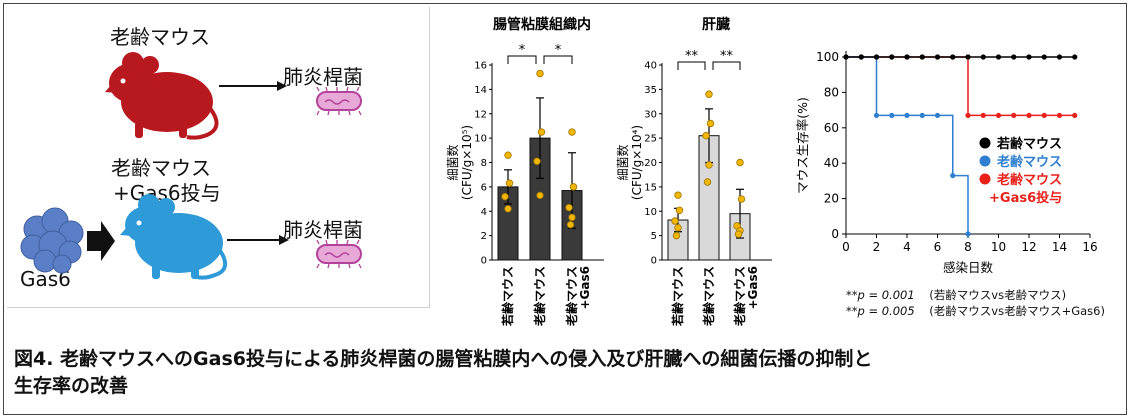 The image size is (1131, 419). I want to click on footnote-2: **p = 0.005 (老齢マウスvs老齢マウス+Gas6), so click(975, 311).